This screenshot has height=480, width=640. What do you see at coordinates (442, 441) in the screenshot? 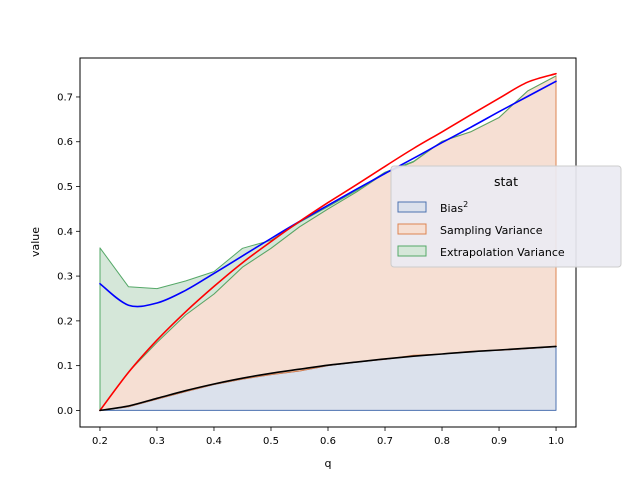
I see `x-tick-label: 0.8` at bounding box center [442, 441].